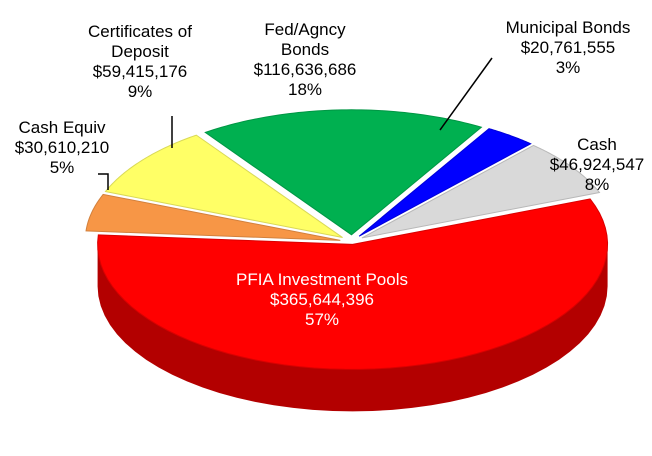  Describe the element at coordinates (140, 71) in the screenshot. I see `amount-label: $59,415,176` at that location.